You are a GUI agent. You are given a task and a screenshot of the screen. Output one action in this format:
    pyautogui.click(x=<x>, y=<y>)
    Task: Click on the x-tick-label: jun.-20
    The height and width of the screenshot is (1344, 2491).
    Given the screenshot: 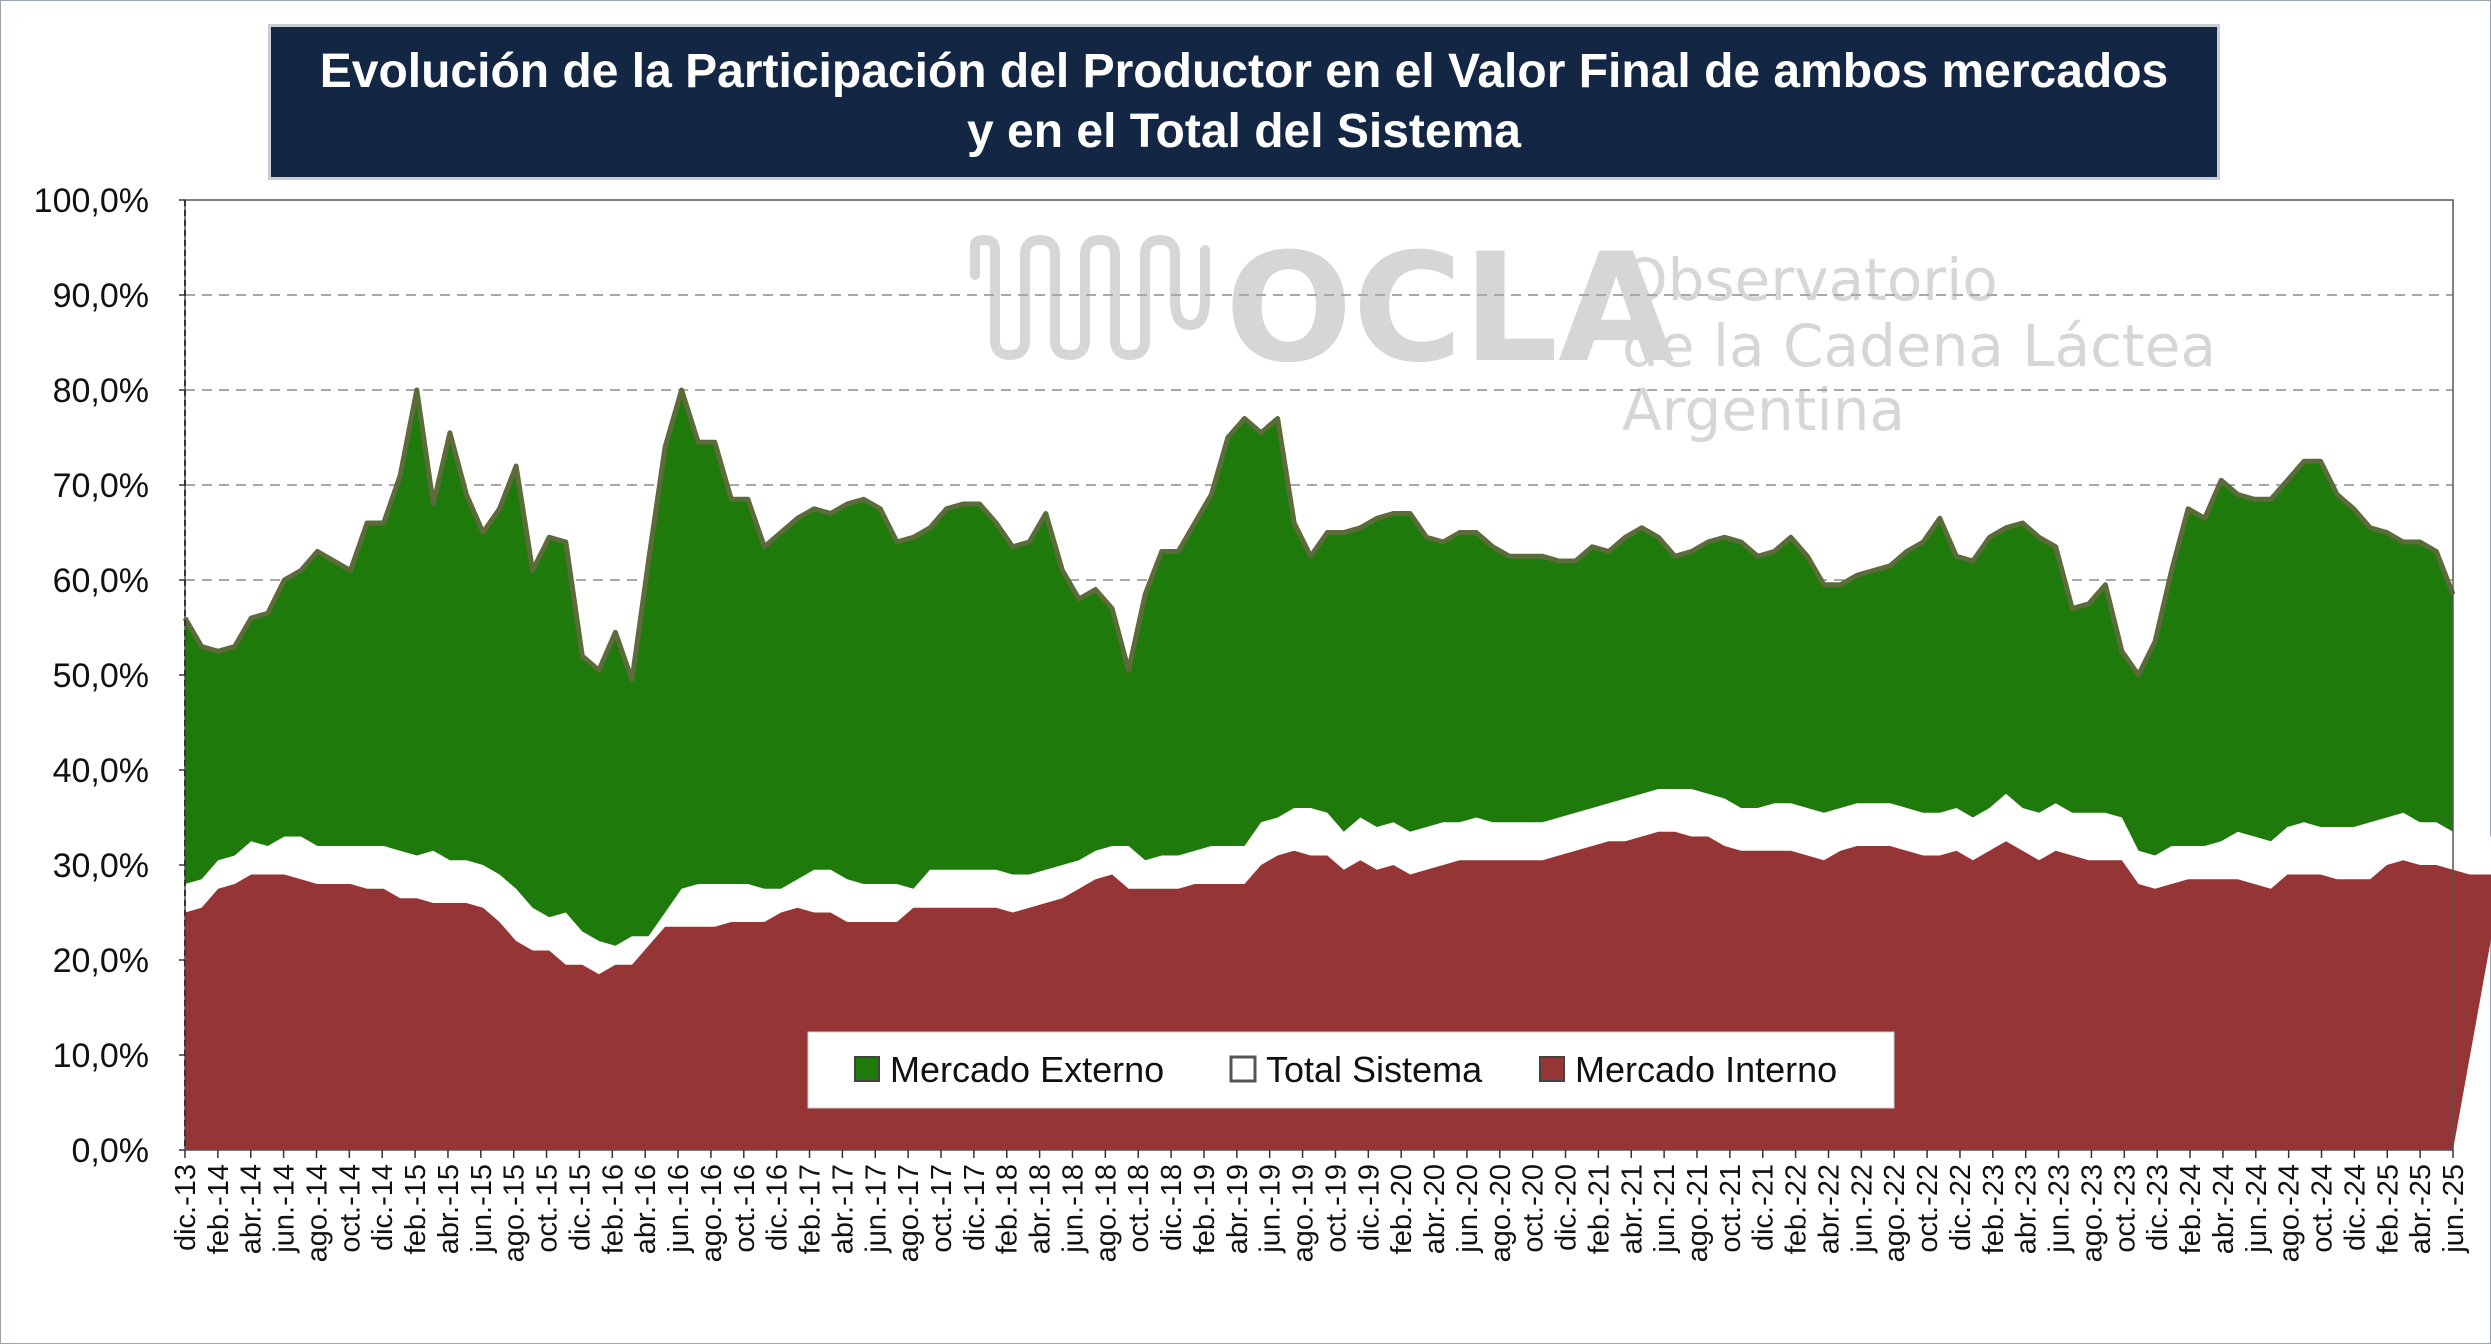 What is the action you would take?
    pyautogui.click(x=1468, y=1209)
    